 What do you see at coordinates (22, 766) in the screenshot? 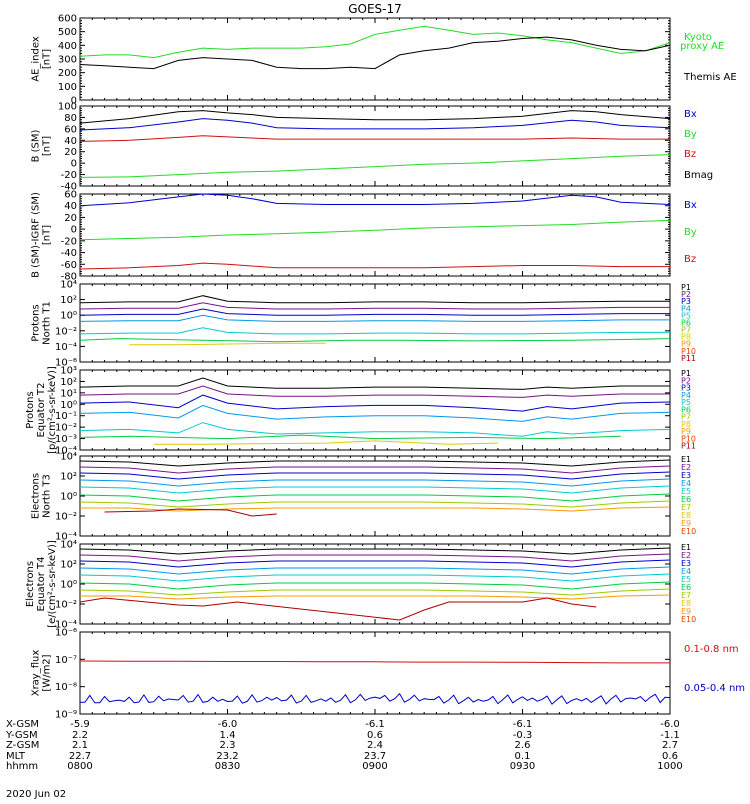
I see `ephemeris-row-label: hhmm` at bounding box center [22, 766].